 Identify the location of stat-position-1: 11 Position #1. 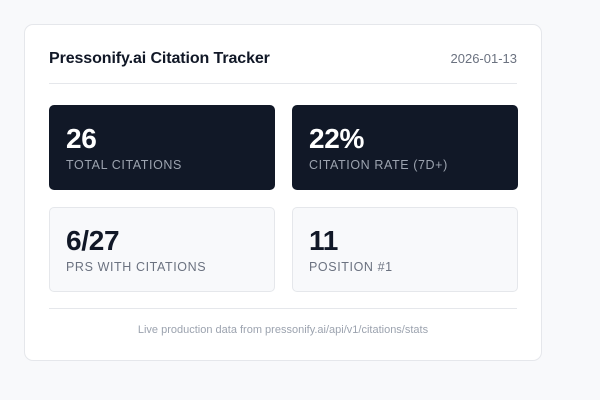
(405, 249).